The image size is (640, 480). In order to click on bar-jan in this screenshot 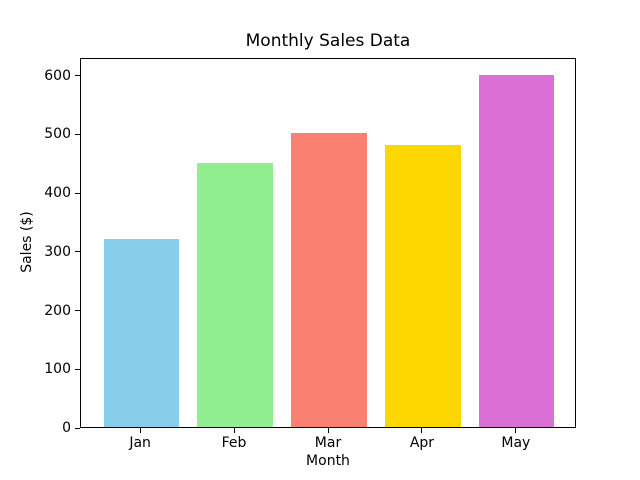, I will do `click(141, 333)`.